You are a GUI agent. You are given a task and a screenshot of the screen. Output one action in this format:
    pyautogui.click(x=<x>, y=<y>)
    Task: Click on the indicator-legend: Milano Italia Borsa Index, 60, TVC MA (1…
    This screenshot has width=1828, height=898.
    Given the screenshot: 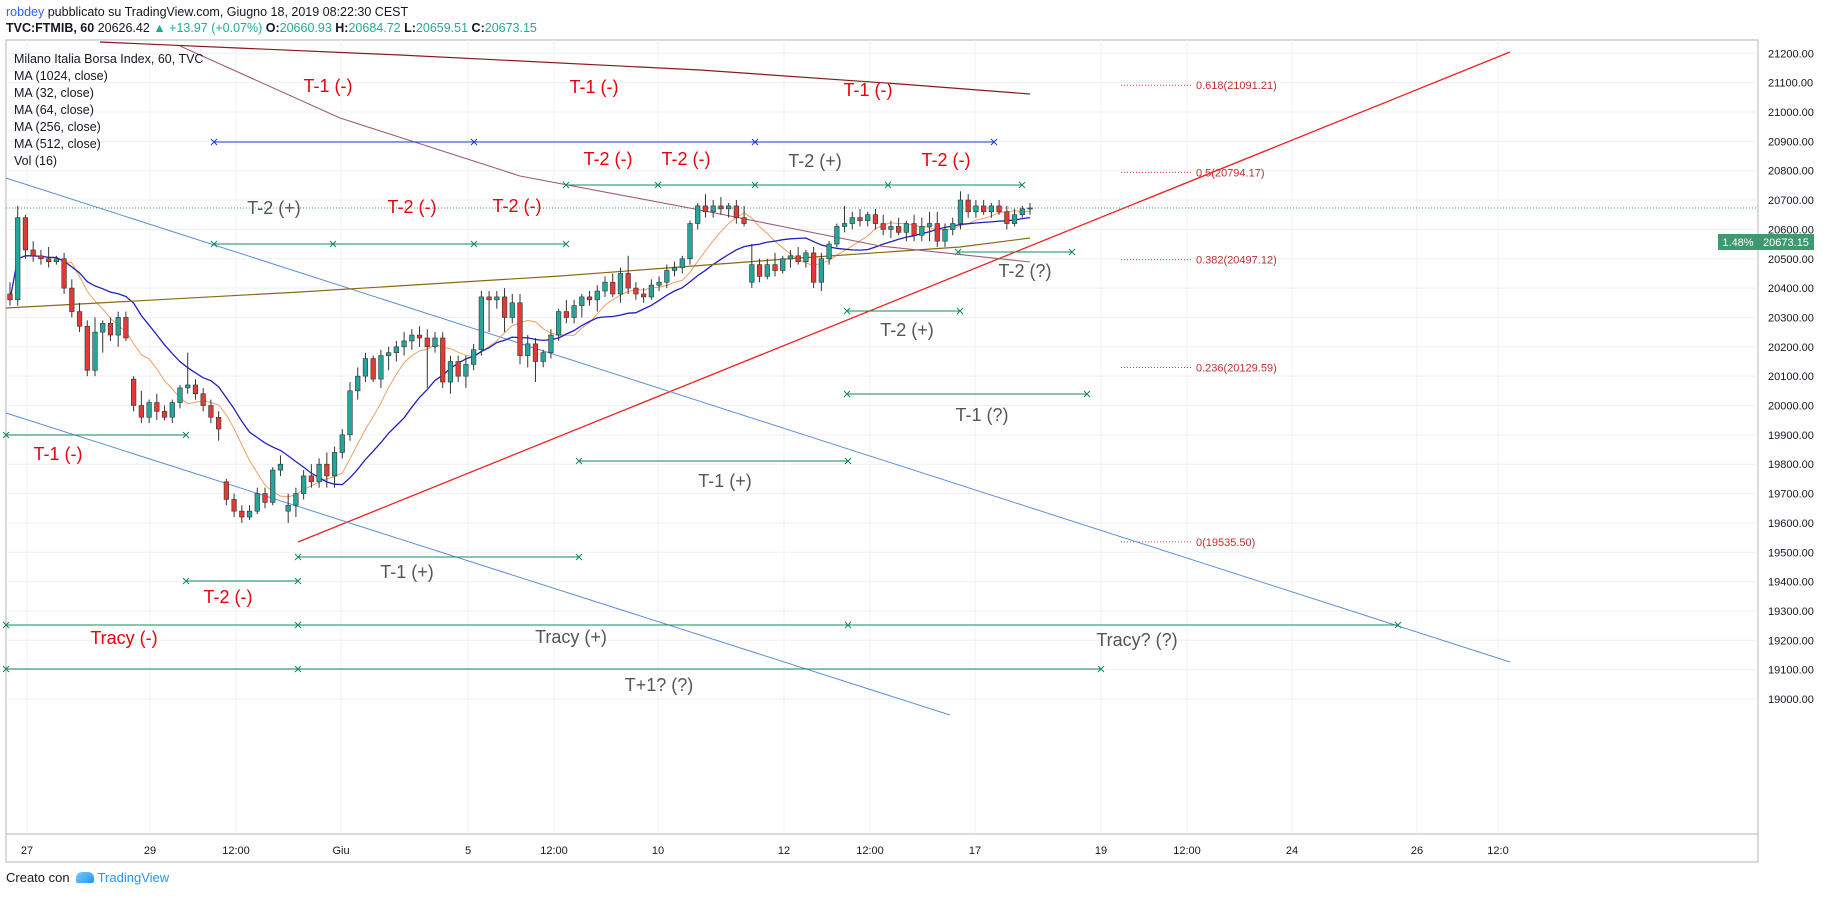 What is the action you would take?
    pyautogui.click(x=108, y=110)
    